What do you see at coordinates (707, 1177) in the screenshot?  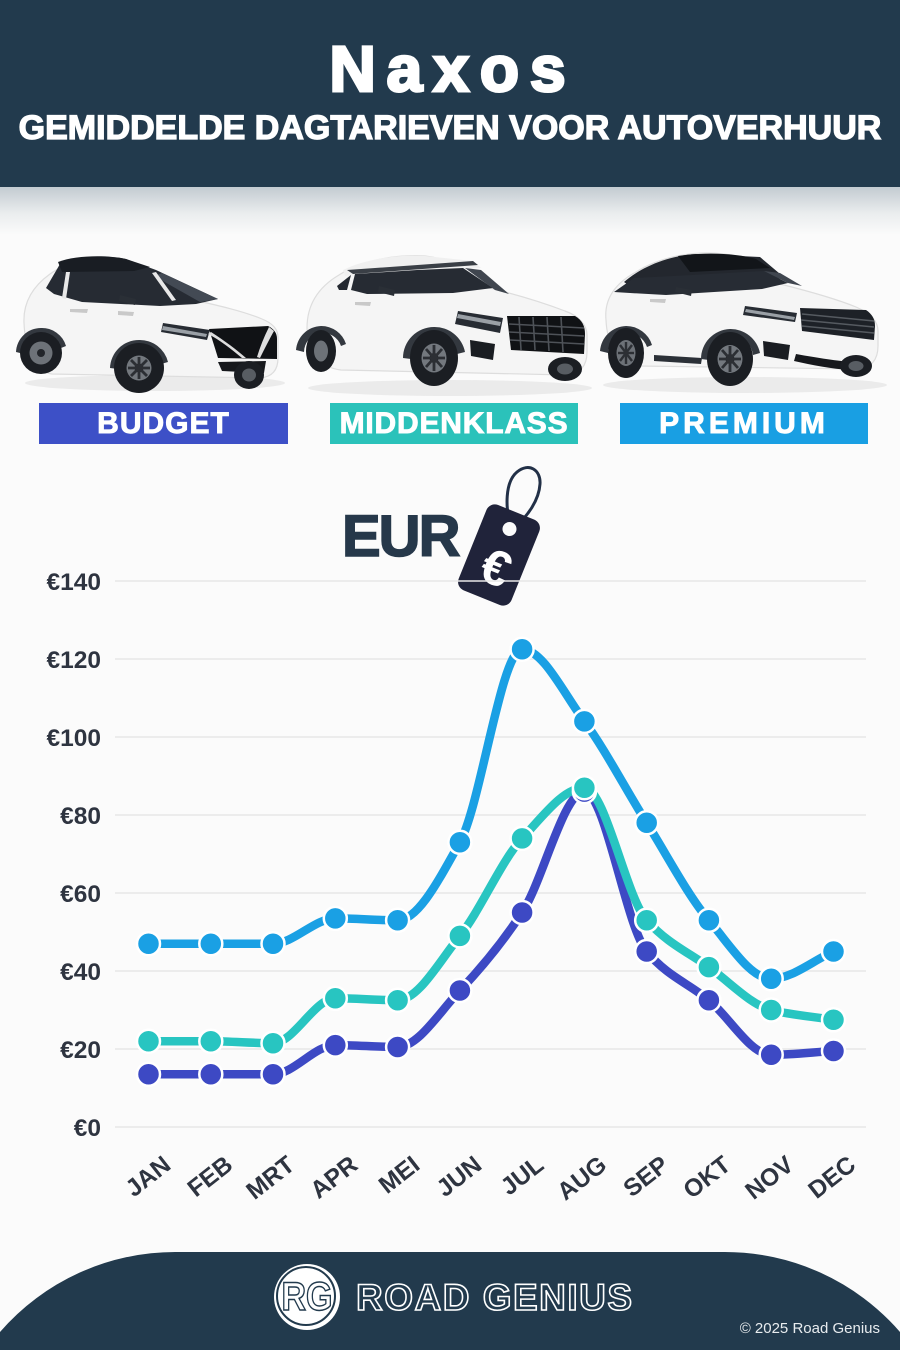 I see `svg-text: OKT` at bounding box center [707, 1177].